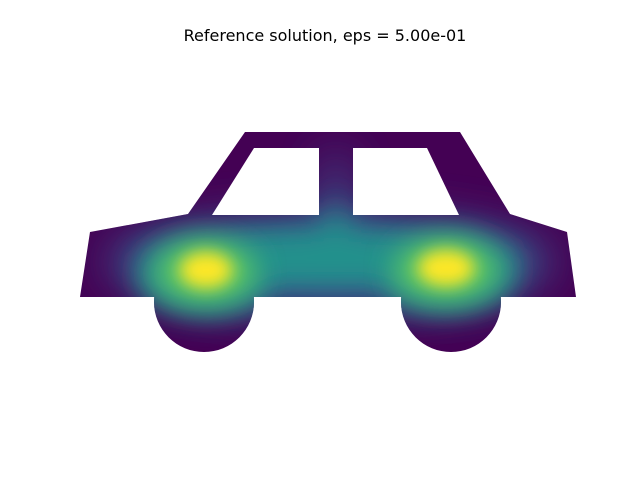  Describe the element at coordinates (406, 181) in the screenshot. I see `front-window-hole` at that location.